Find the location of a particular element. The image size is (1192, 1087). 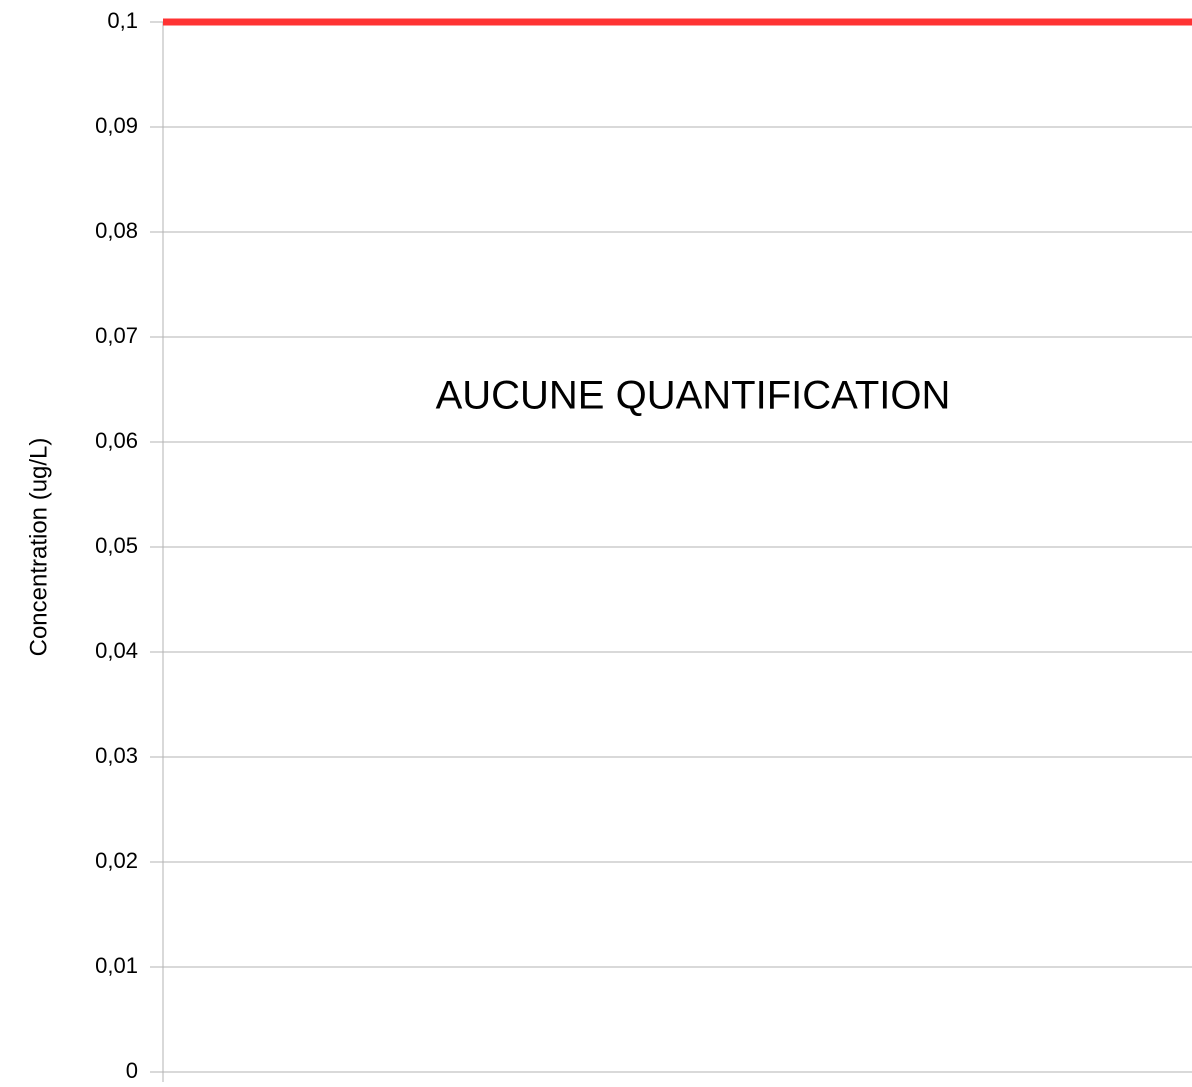

y-tick-label: 0,05 is located at coordinates (116, 545).